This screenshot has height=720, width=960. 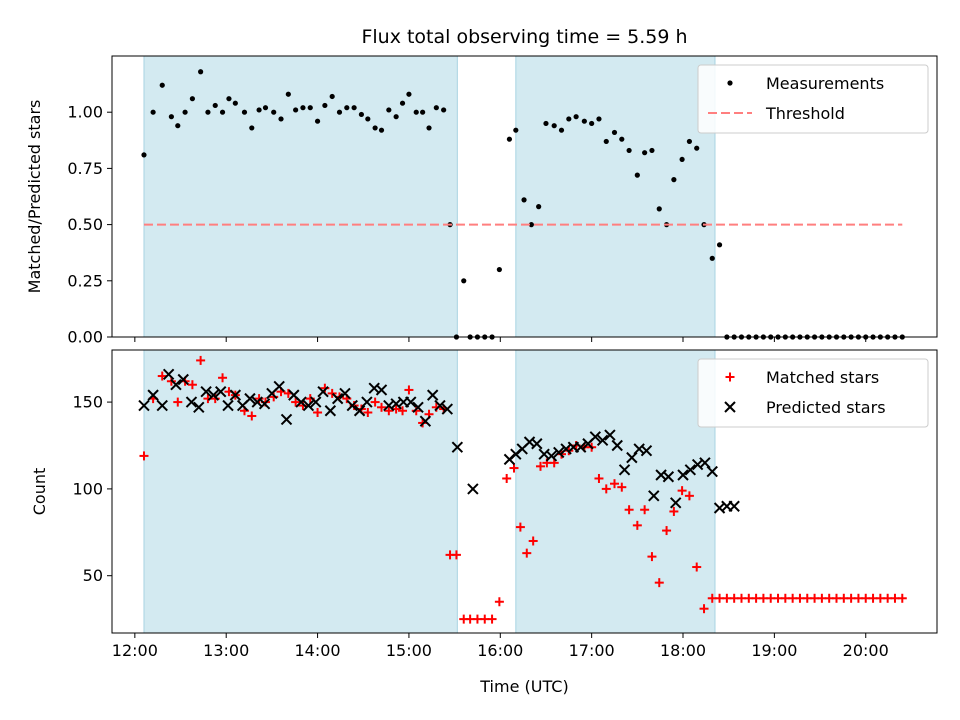 I want to click on legend: Measurements Threshold, so click(x=813, y=99).